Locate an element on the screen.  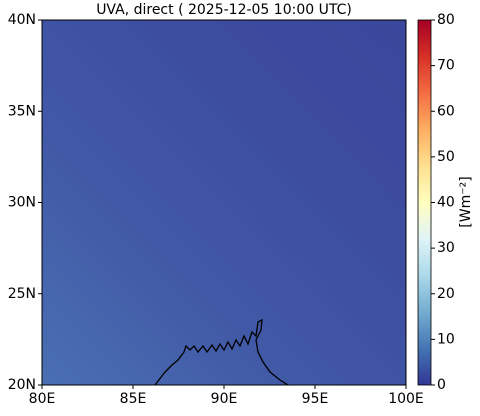
colorbar-tick-label: 10 is located at coordinates (446, 339).